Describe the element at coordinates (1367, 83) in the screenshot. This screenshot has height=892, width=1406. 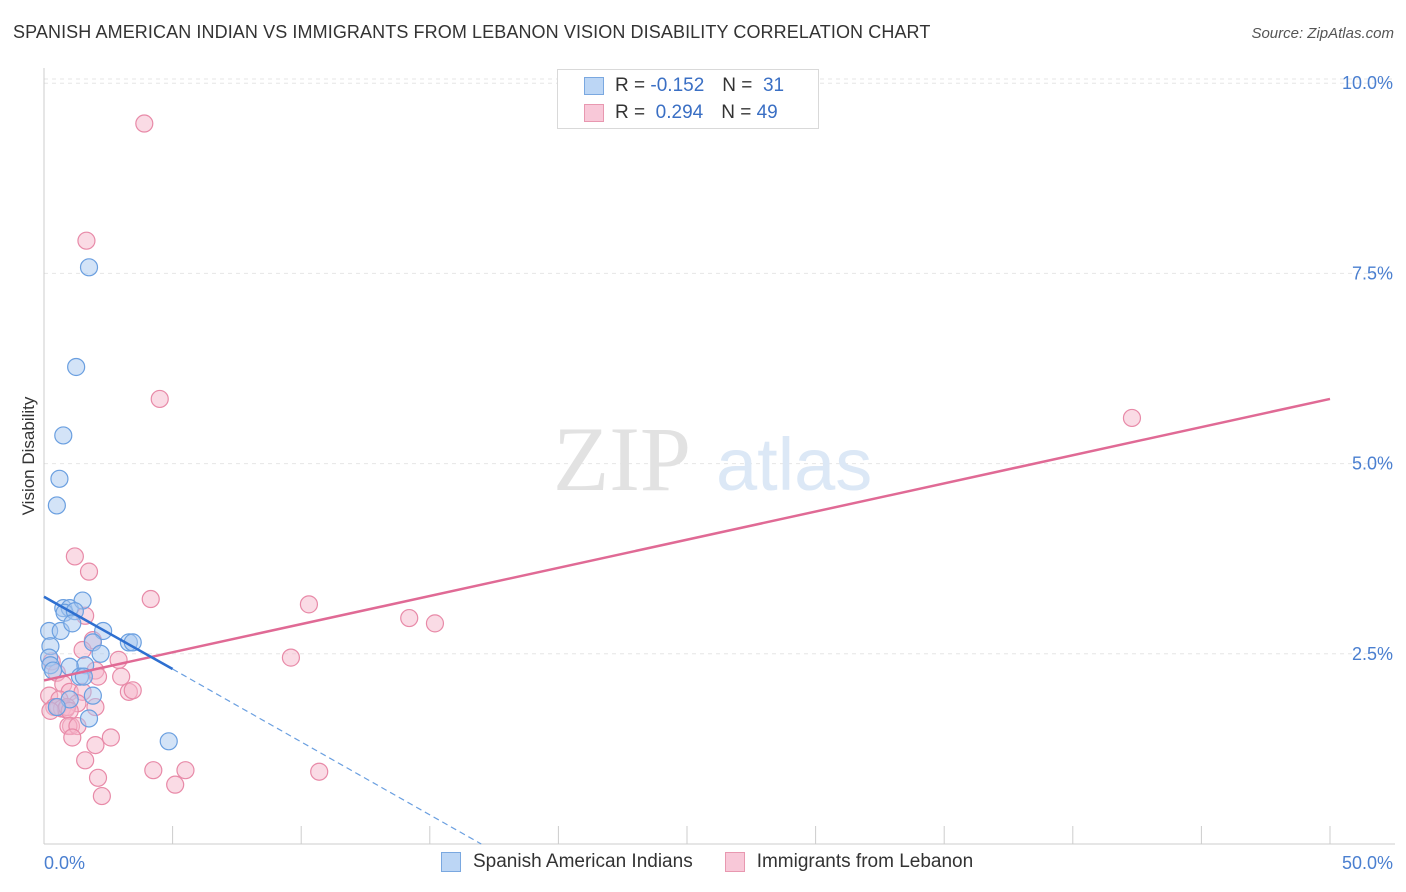
I see `y-tick-label: 10.0%` at that location.